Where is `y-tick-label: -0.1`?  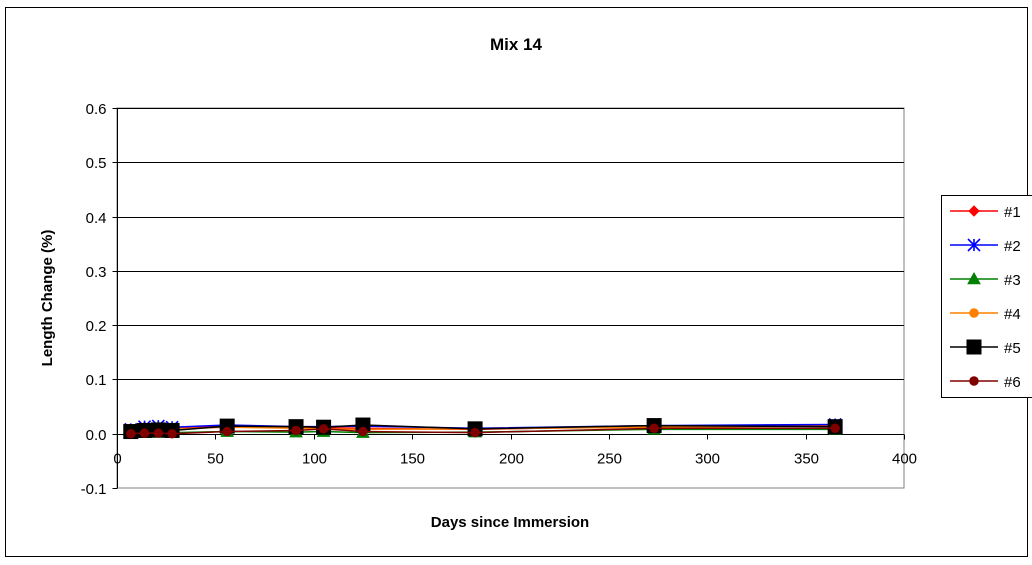 y-tick-label: -0.1 is located at coordinates (94, 489).